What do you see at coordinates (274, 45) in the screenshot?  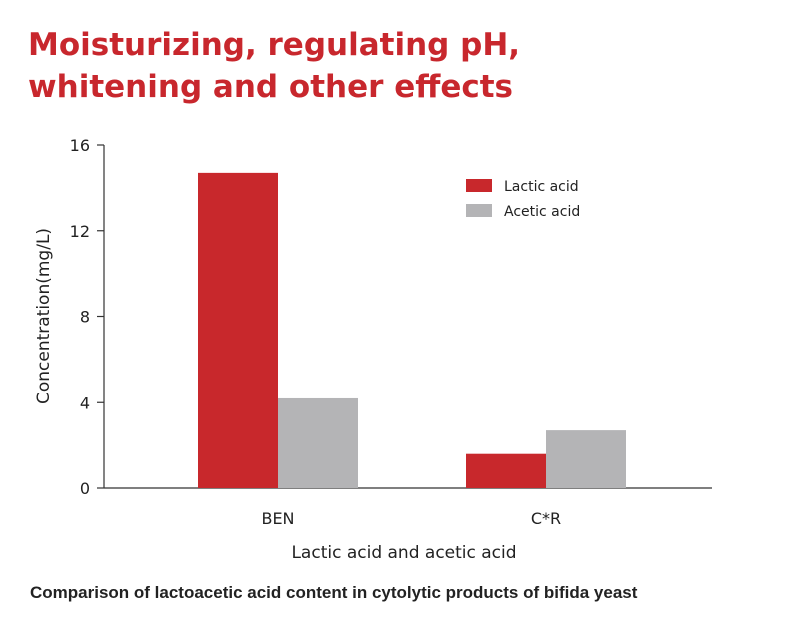 I see `title-line-1: Moisturizing, regulating pH,` at bounding box center [274, 45].